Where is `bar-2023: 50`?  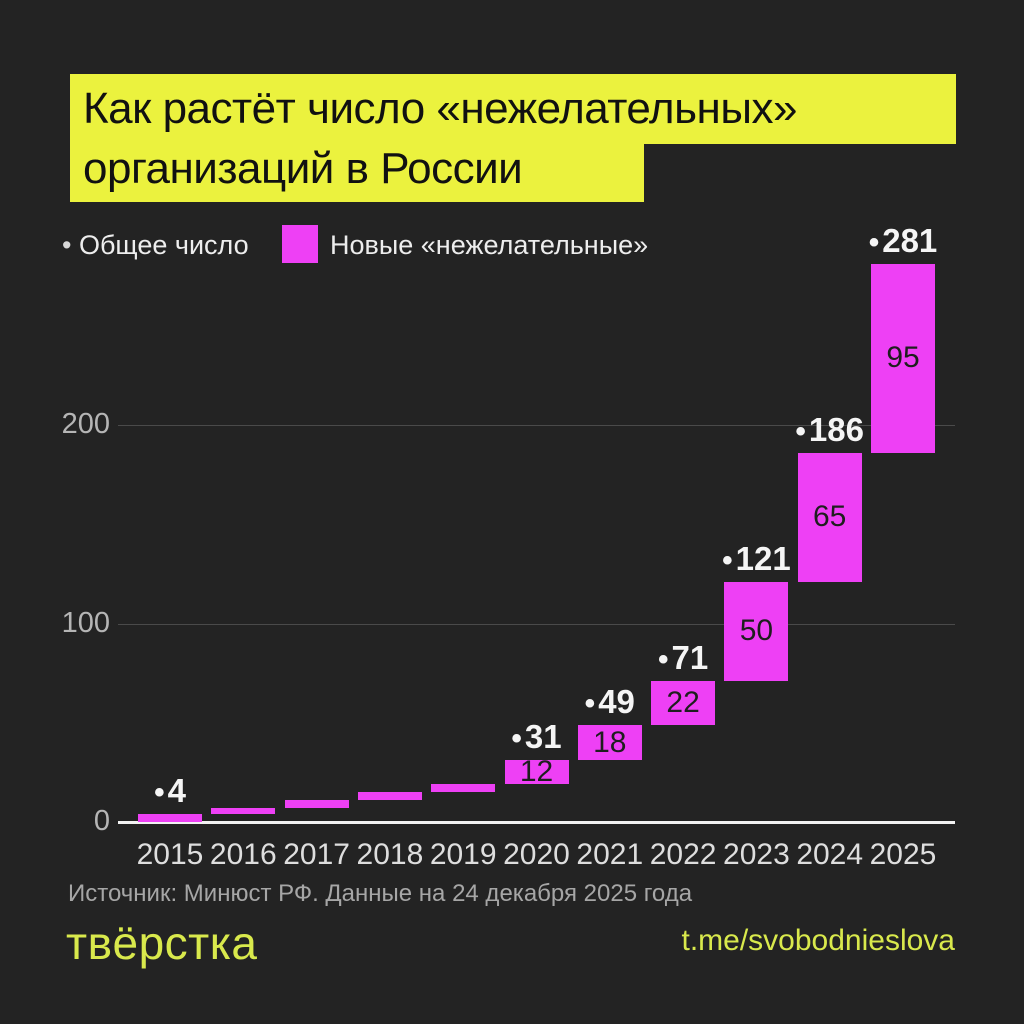 bar-2023: 50 is located at coordinates (756, 631).